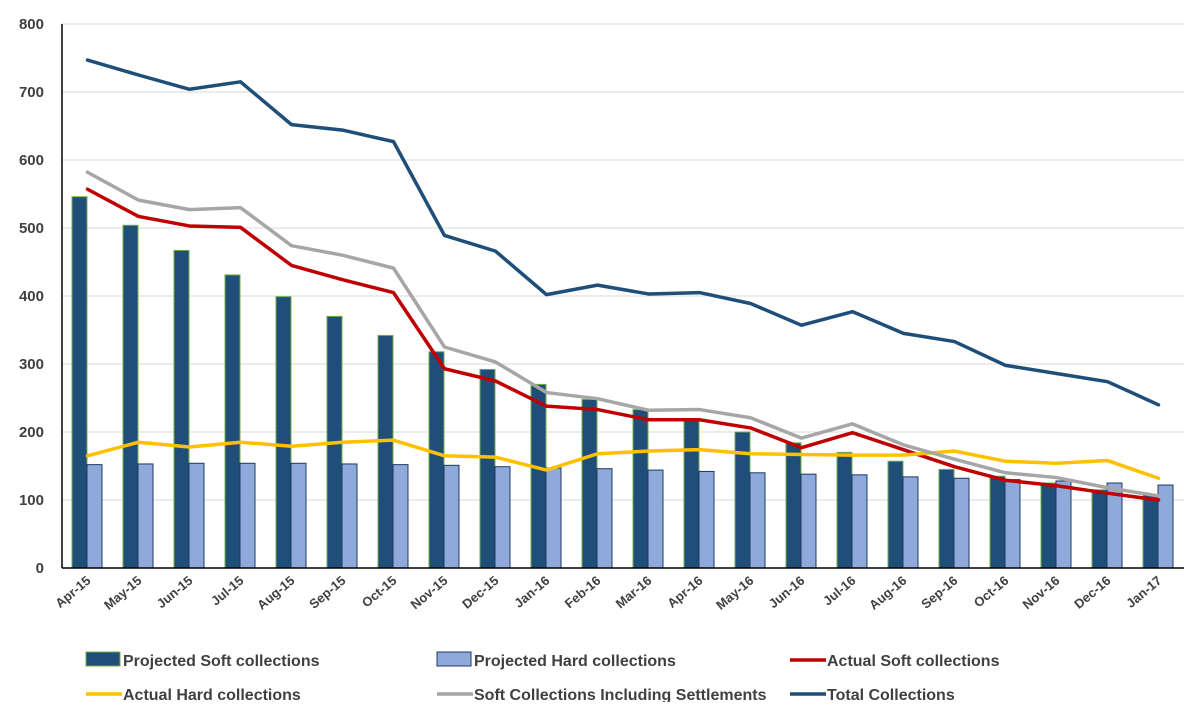  What do you see at coordinates (275, 593) in the screenshot?
I see `x-tick-label: Aug-15` at bounding box center [275, 593].